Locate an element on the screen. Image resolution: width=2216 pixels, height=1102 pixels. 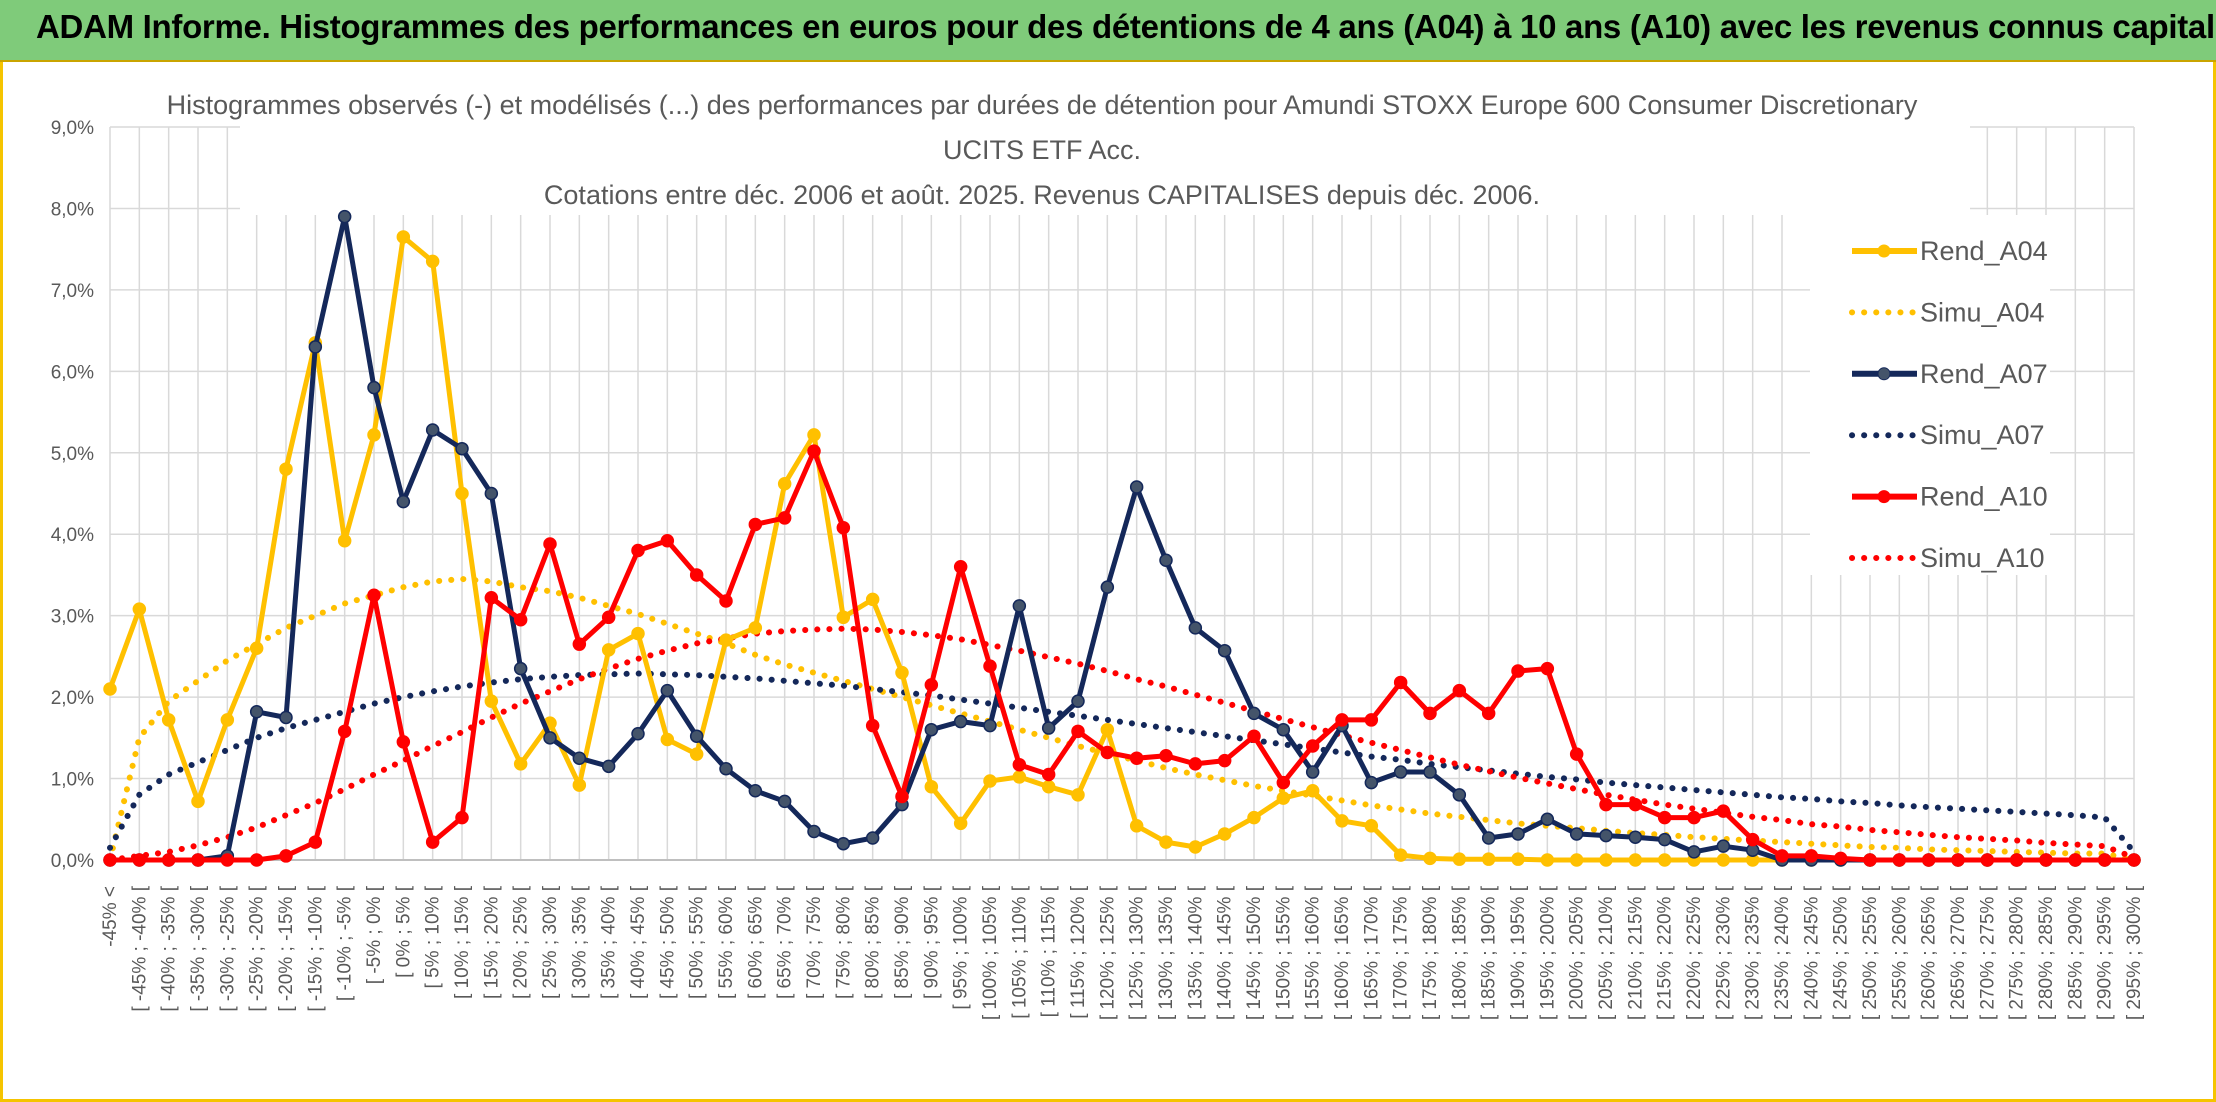
x-tick-label: [ 55% ; 60% [ is located at coordinates (726, 942).